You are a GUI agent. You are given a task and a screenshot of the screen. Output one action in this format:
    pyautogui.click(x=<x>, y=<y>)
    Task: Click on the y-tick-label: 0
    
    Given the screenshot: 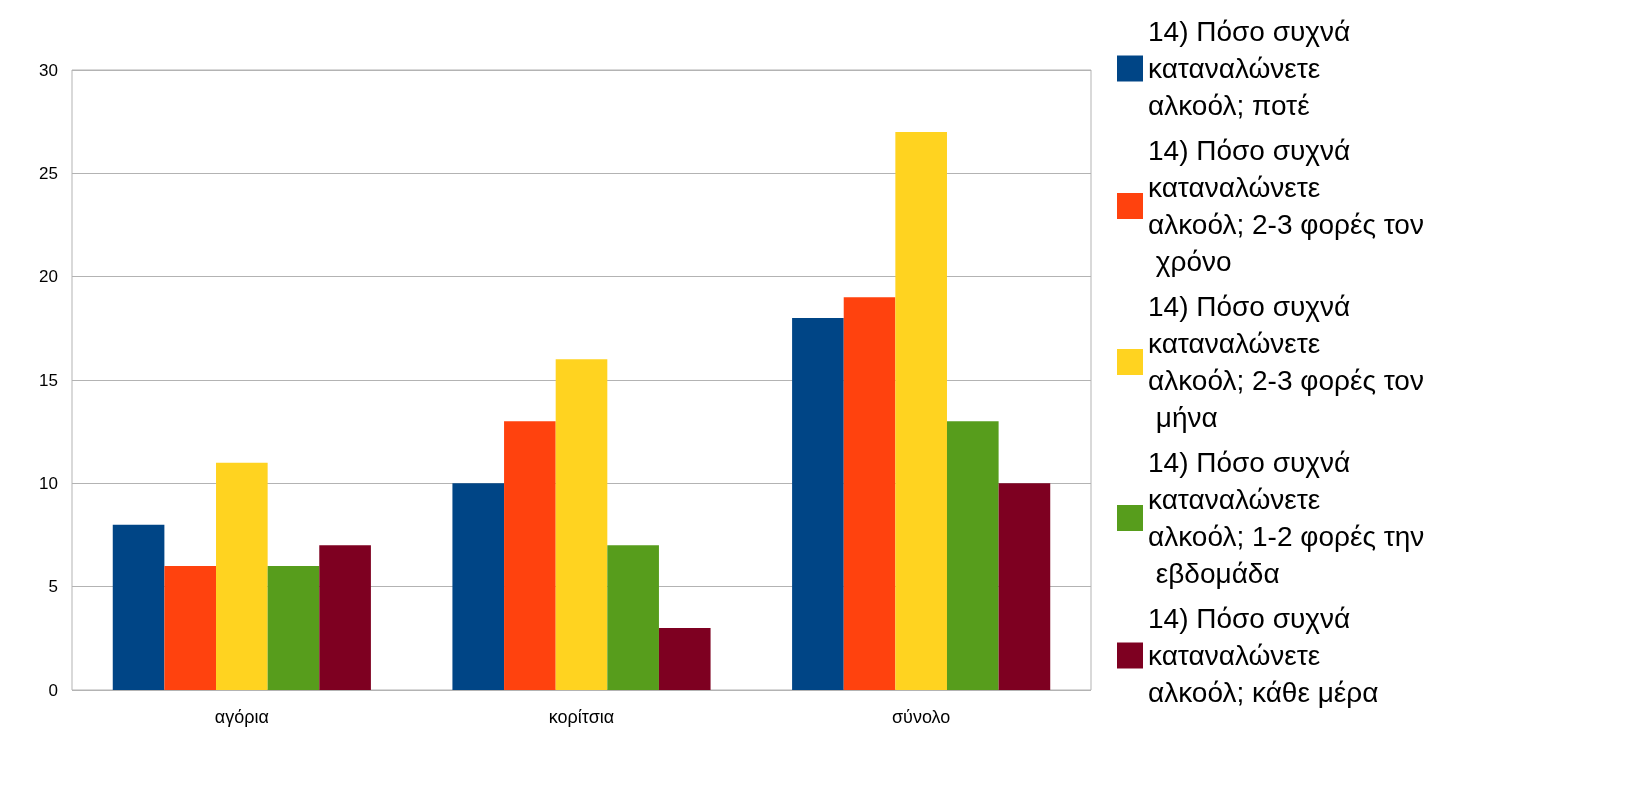 What is the action you would take?
    pyautogui.click(x=53, y=690)
    